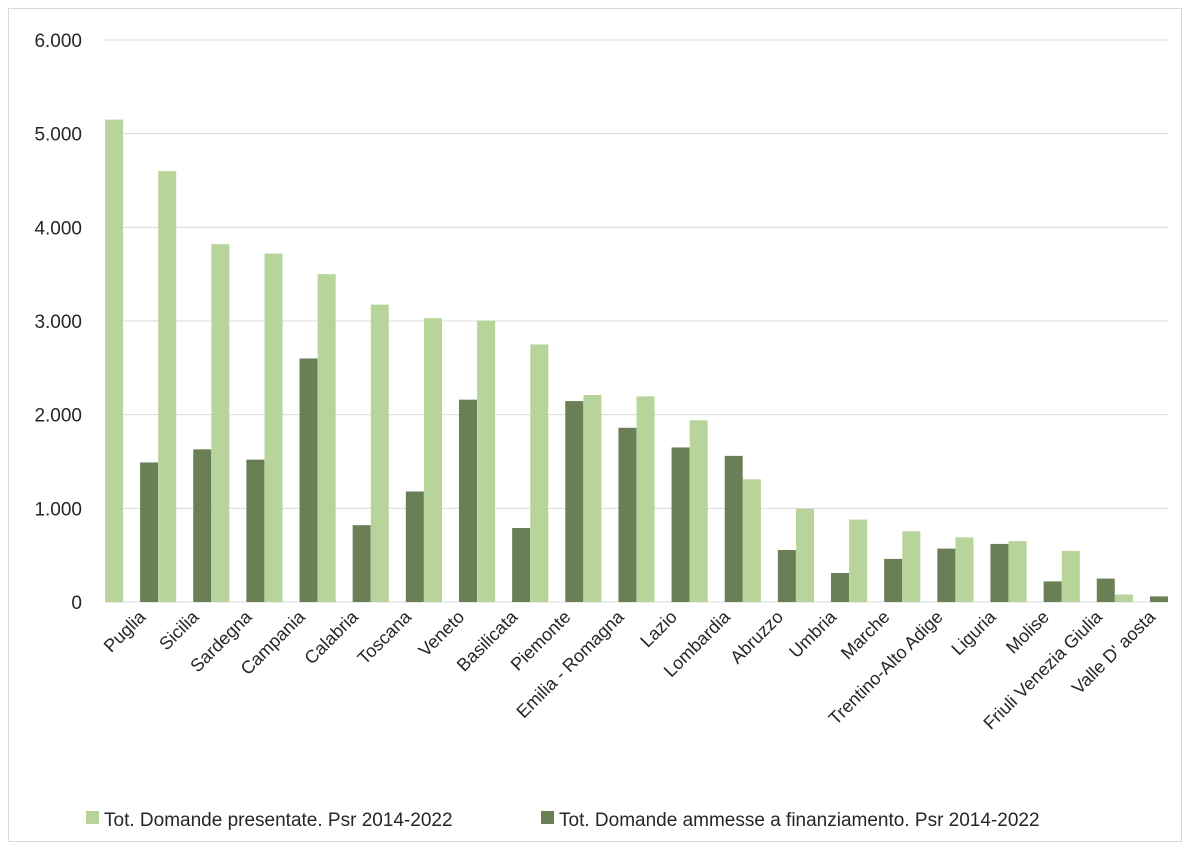  I want to click on y-tick-label: 0, so click(76, 603).